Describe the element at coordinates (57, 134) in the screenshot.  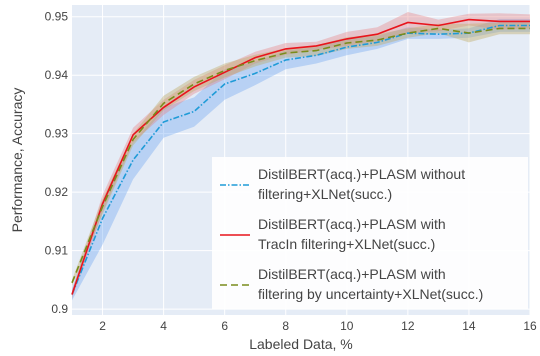
I see `y-tick-label: 0.93` at that location.